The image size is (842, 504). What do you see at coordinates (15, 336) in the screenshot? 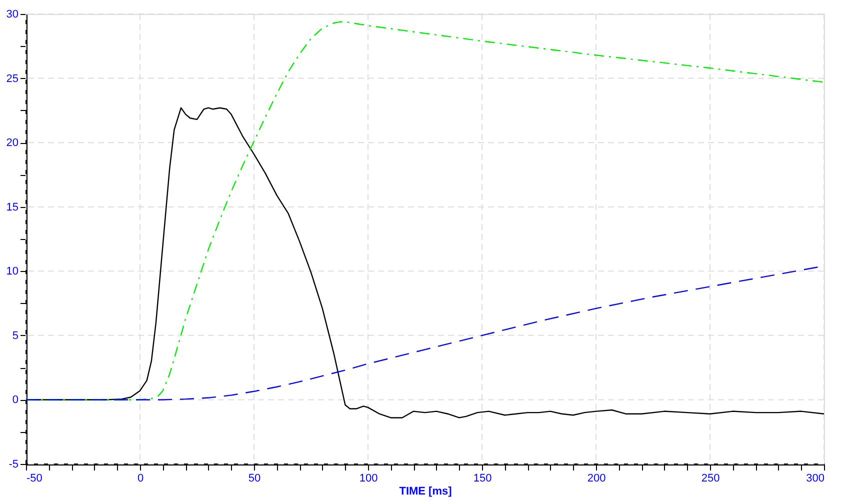
I see `y-tick-label: 5` at bounding box center [15, 336].